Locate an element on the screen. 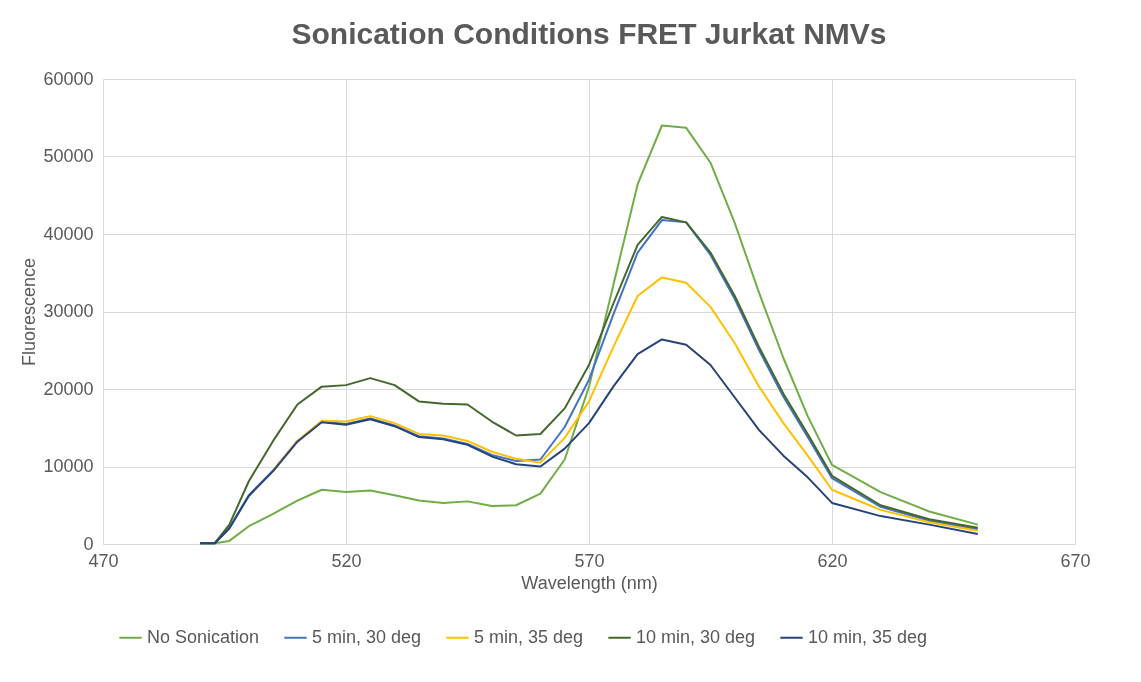  legend-label: 5 min, 30 deg is located at coordinates (367, 636).